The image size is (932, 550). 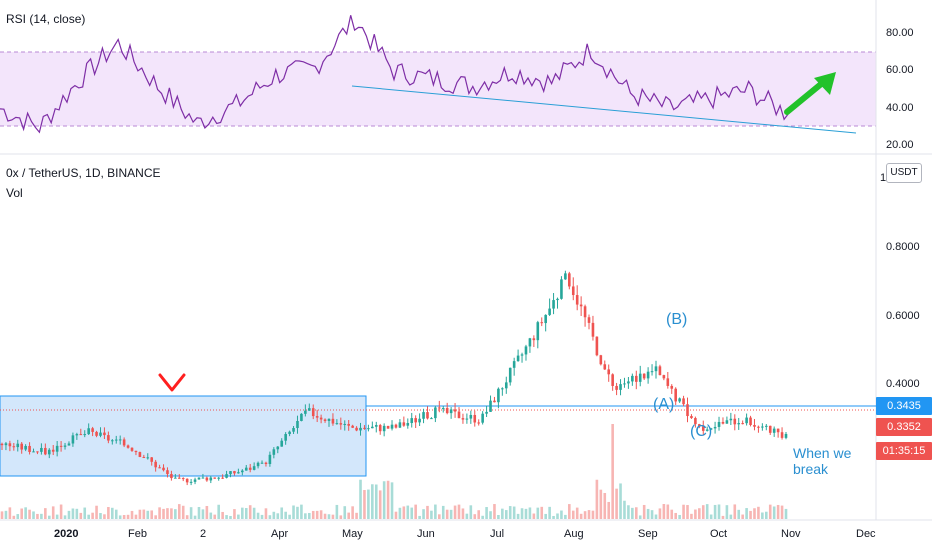 What do you see at coordinates (904, 173) in the screenshot?
I see `currency-button: USDT` at bounding box center [904, 173].